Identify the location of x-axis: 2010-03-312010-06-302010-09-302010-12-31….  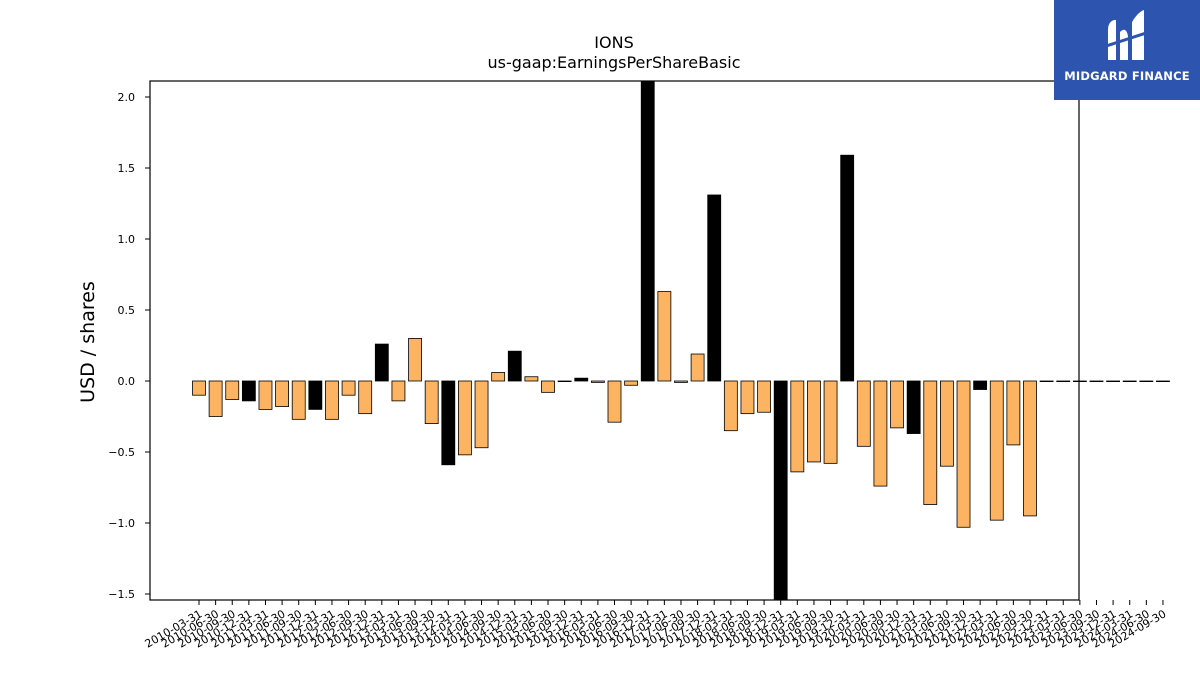
(655, 625).